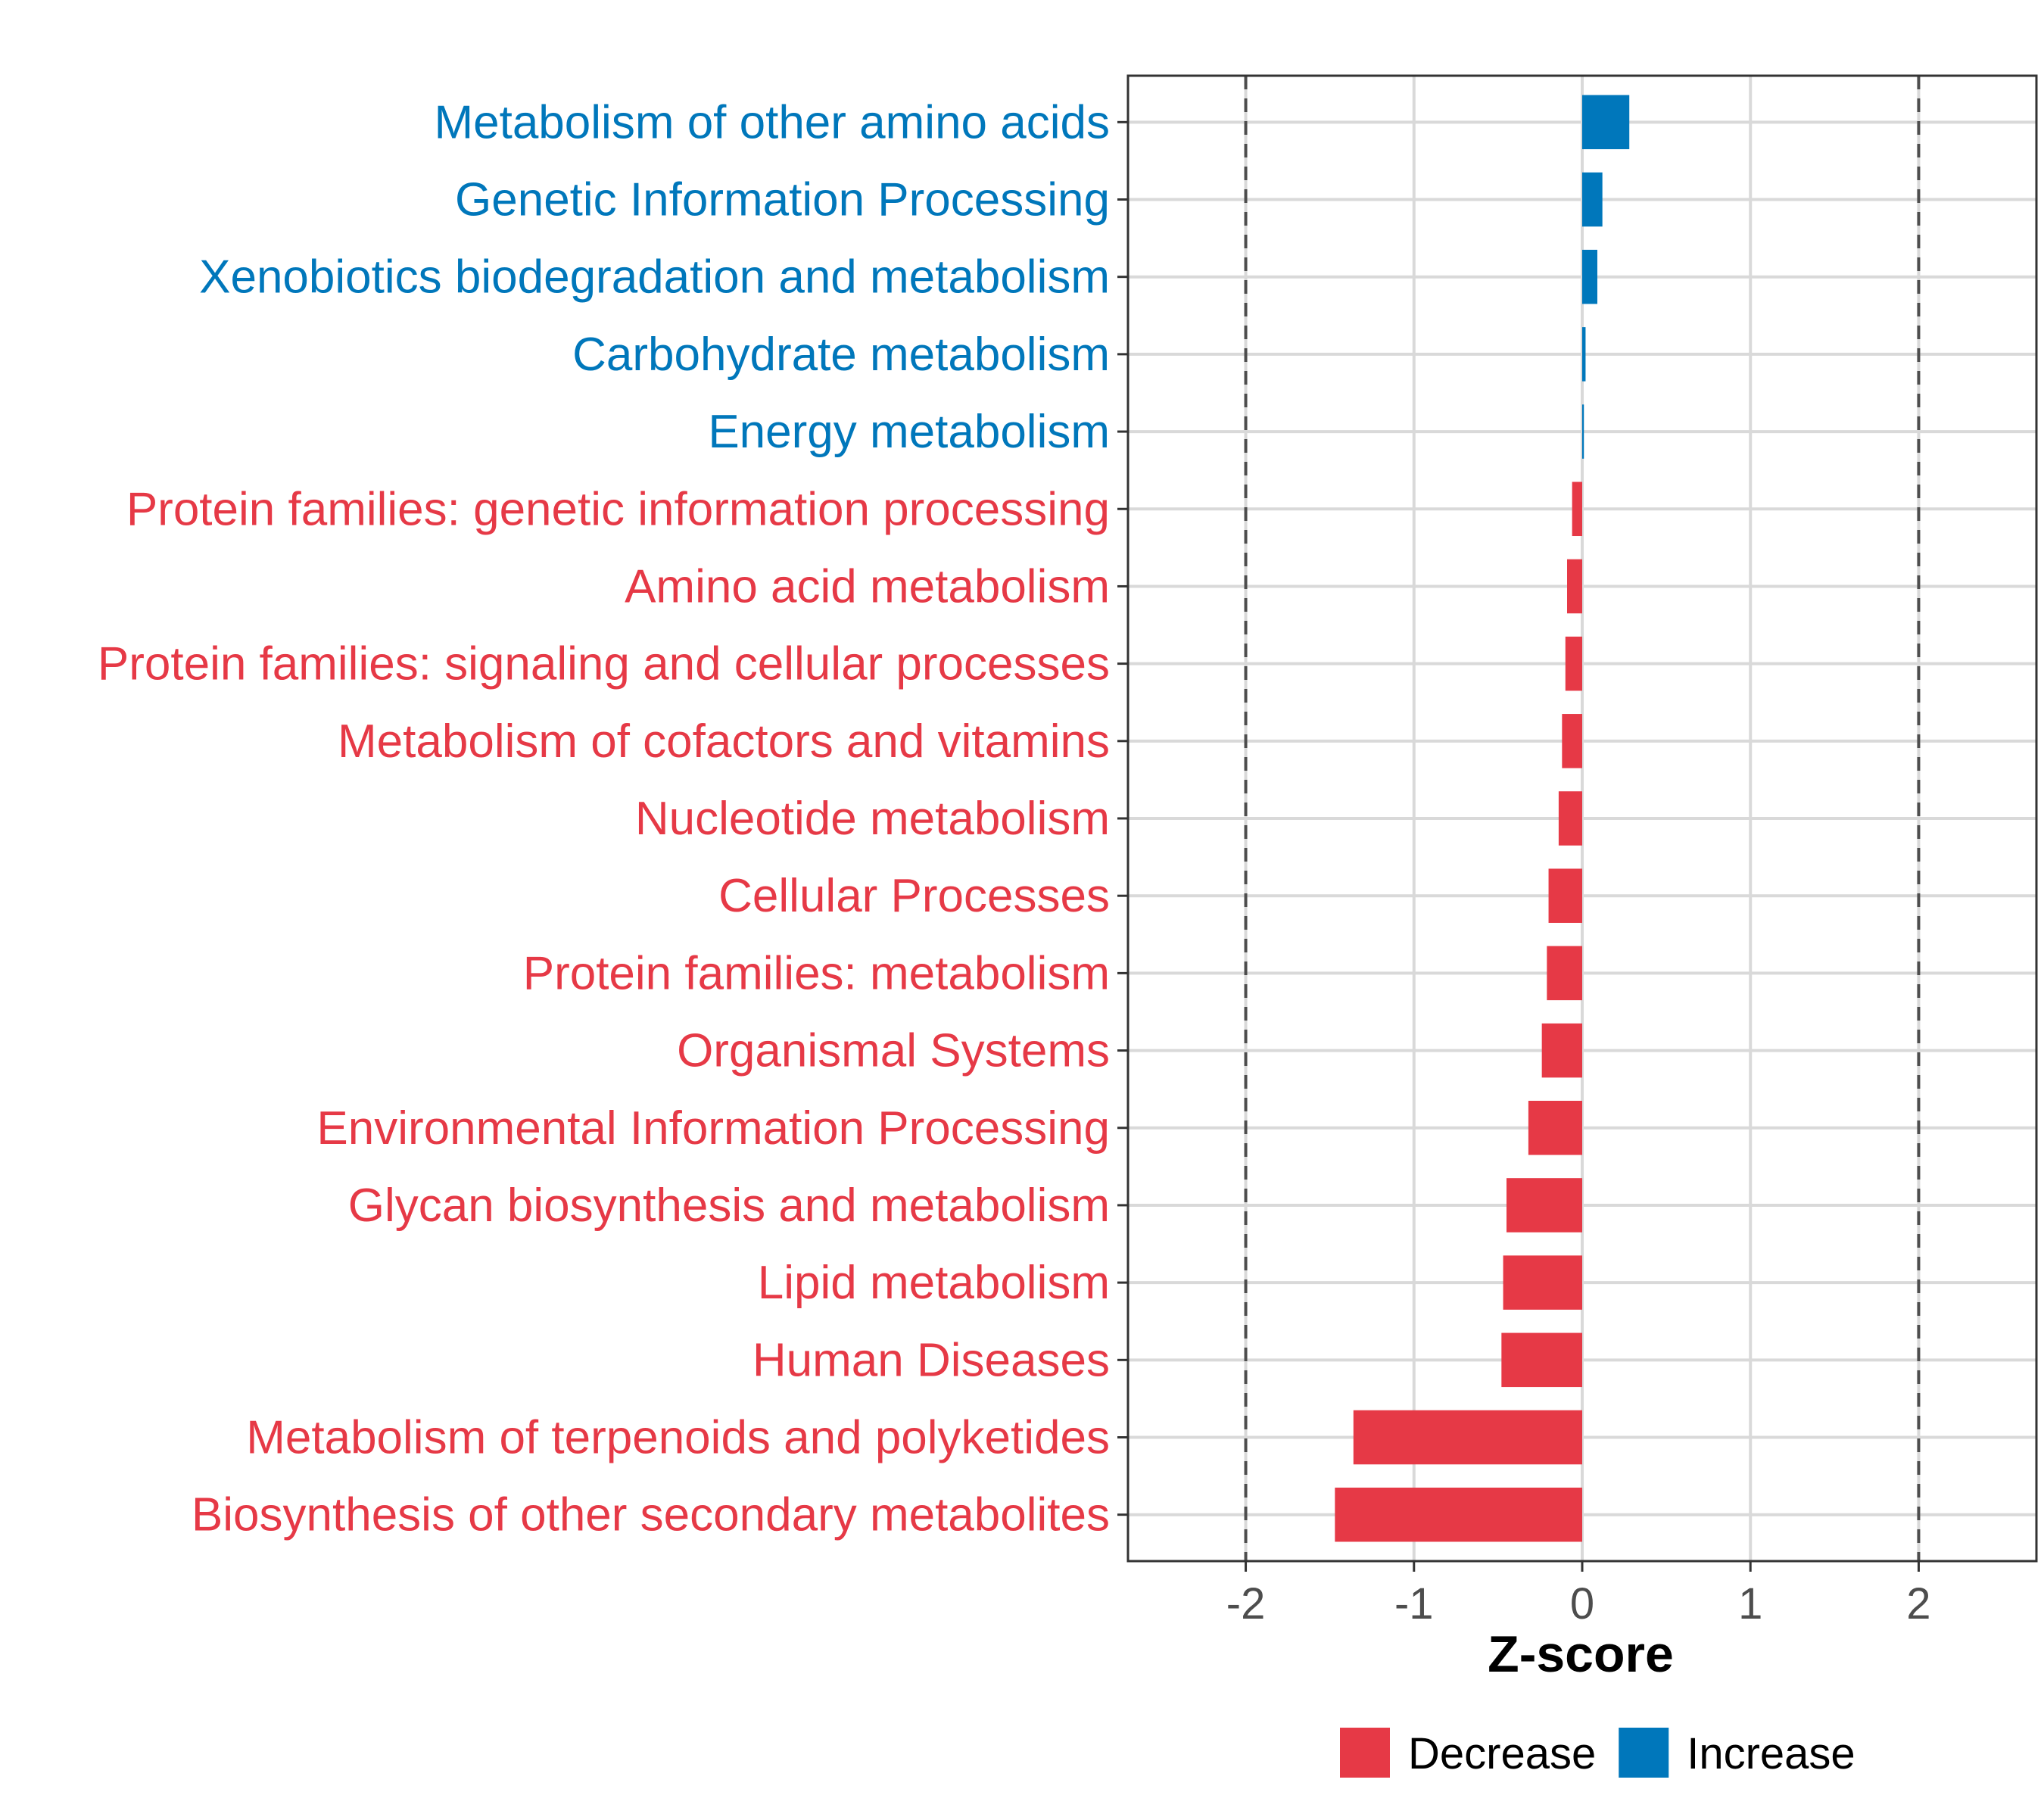 The image size is (2044, 1817). What do you see at coordinates (934, 1283) in the screenshot?
I see `category-label: Lipid metabolism` at bounding box center [934, 1283].